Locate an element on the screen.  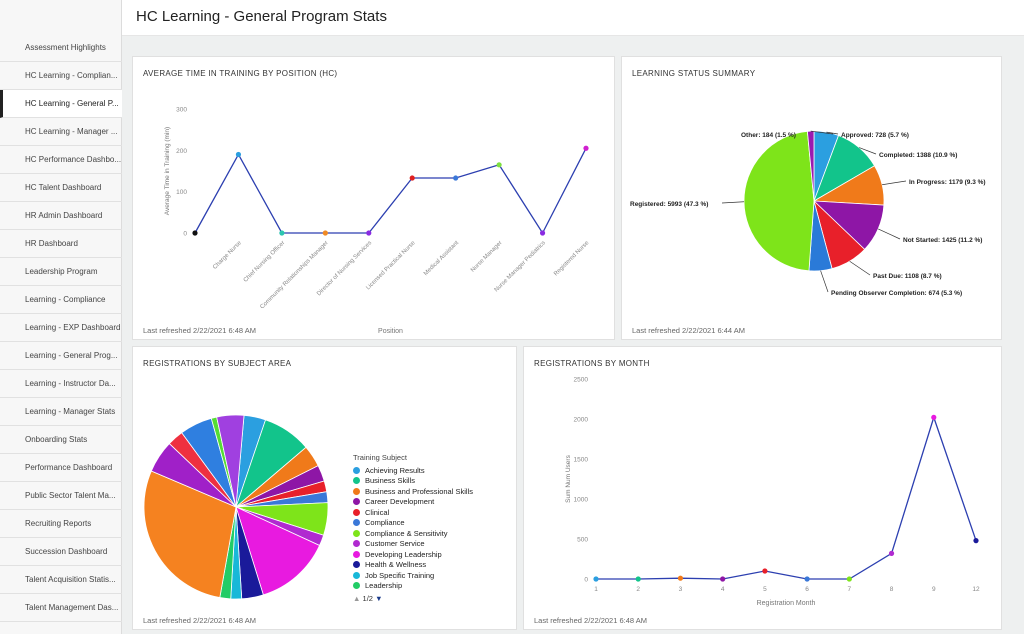
legend-entry: Developing Leadership is located at coordinates (433, 554).